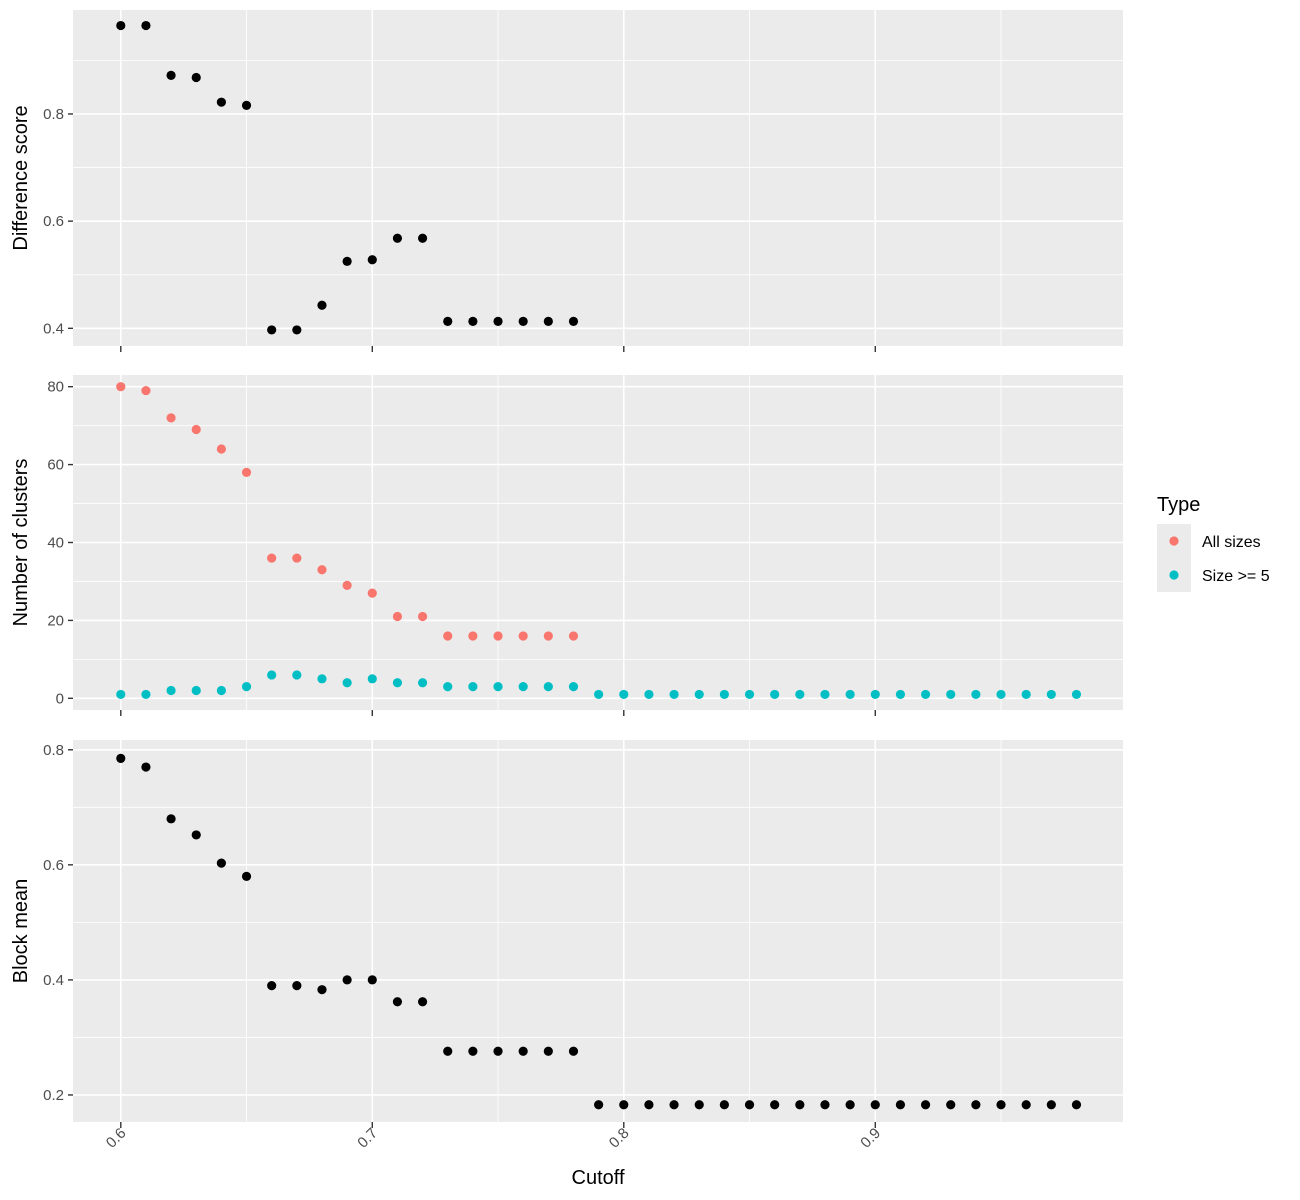 The image size is (1300, 1200). Describe the element at coordinates (598, 1178) in the screenshot. I see `x-axis-title: Cutoff` at that location.